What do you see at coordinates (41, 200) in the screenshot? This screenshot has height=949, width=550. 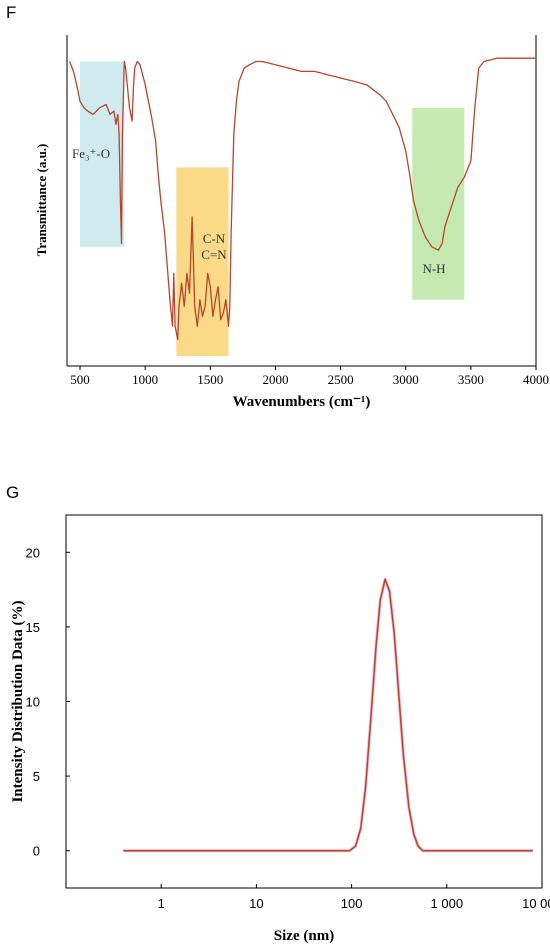 I see `ftir-y-axis-title: Transmittance (a.u.)` at bounding box center [41, 200].